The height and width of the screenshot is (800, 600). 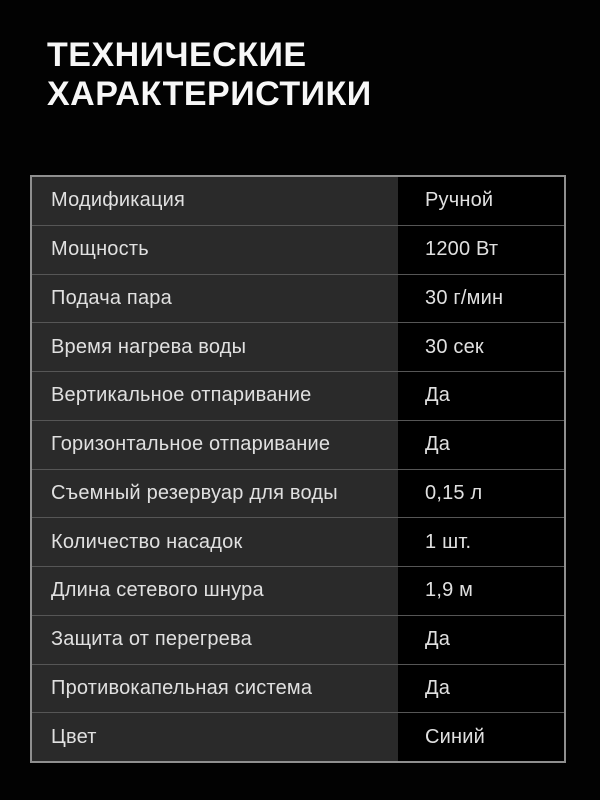 I want to click on table-row: Модификация Ручной, so click(x=298, y=201).